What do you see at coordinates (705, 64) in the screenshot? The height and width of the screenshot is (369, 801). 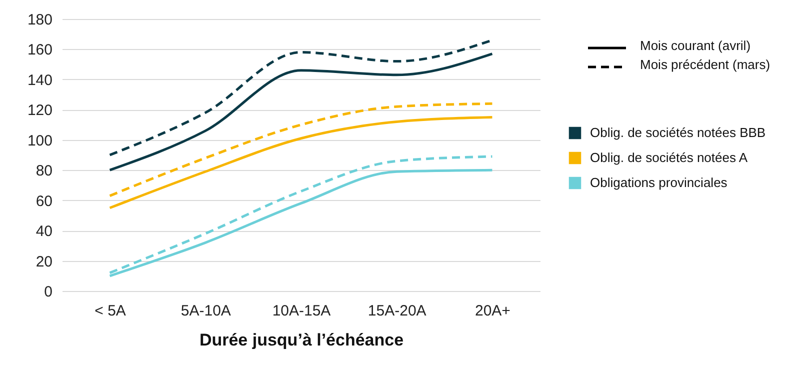 I see `text: Mois précédent (mars)` at bounding box center [705, 64].